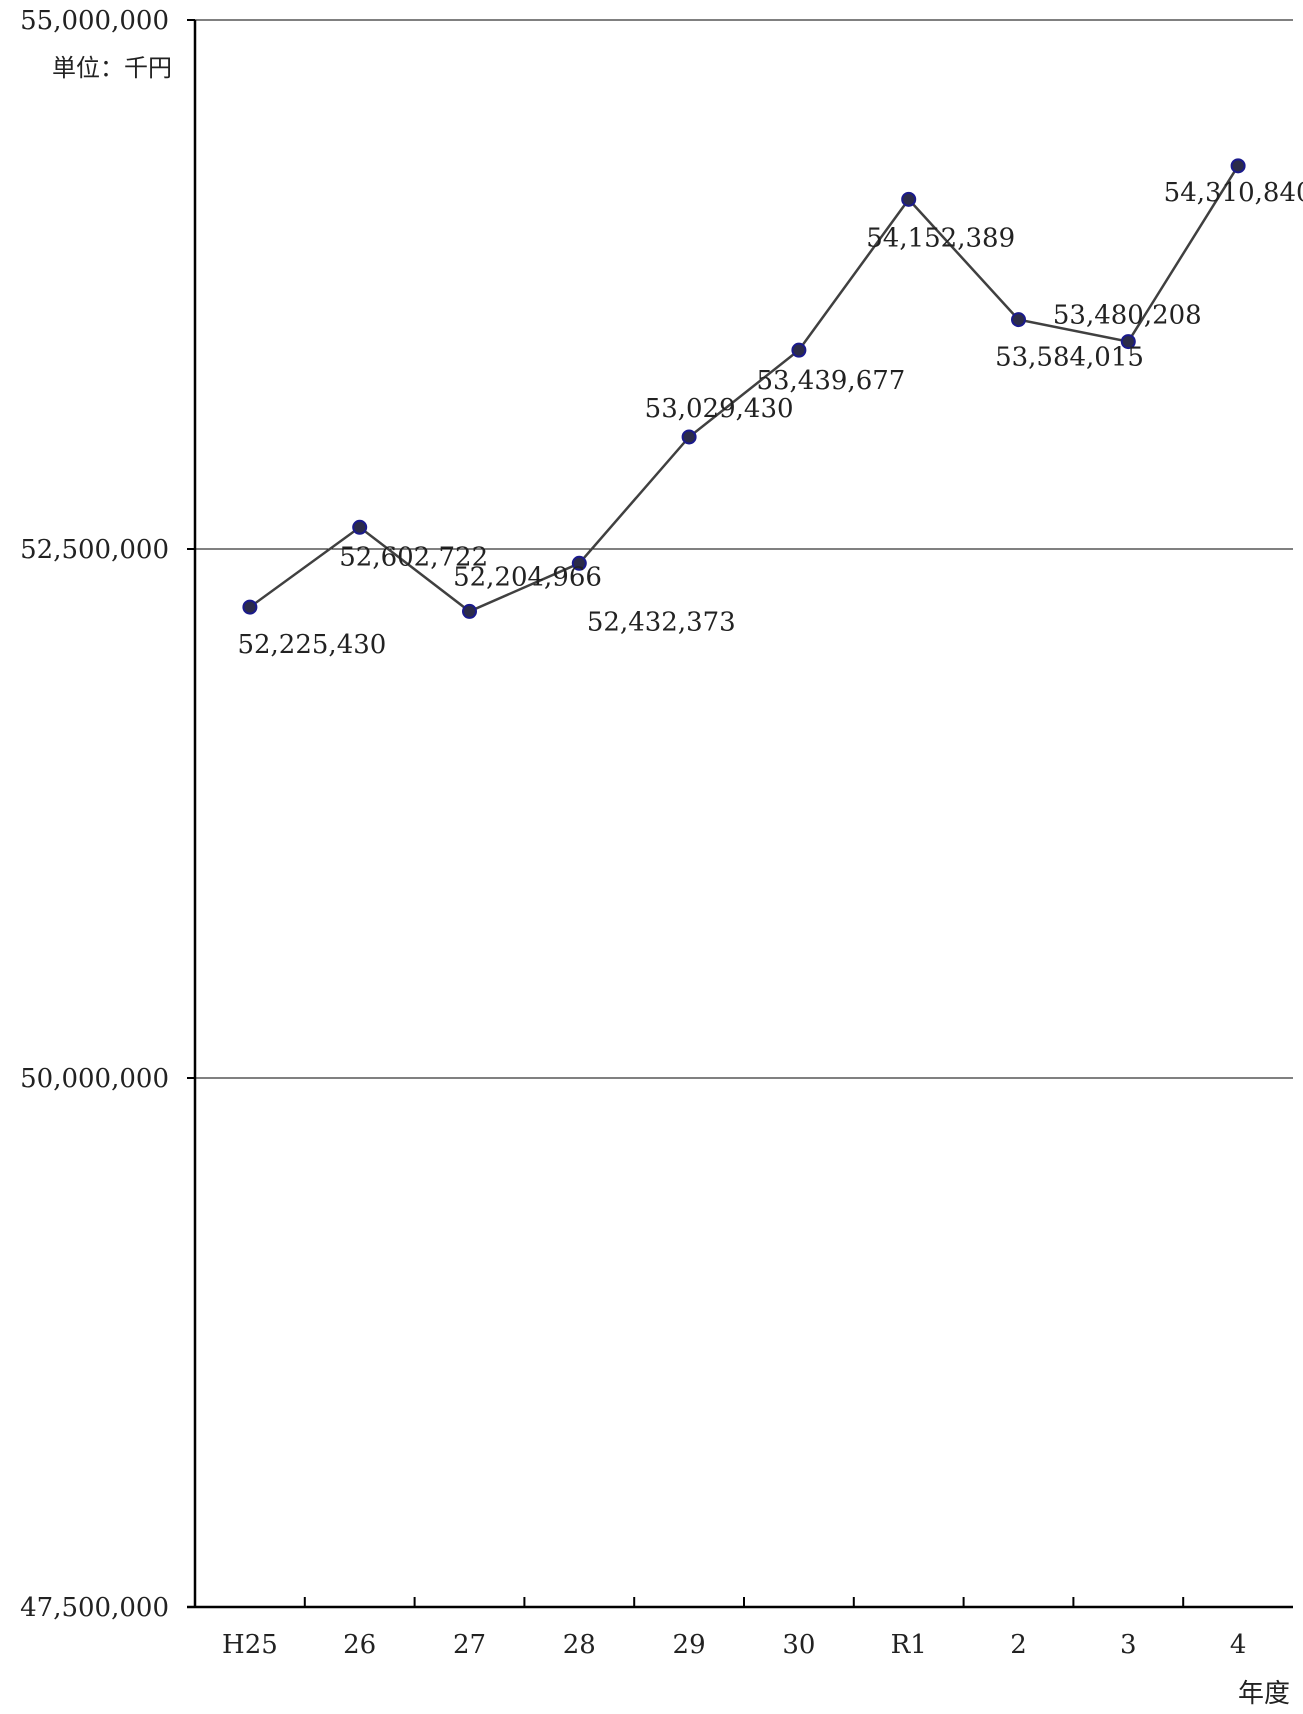 This screenshot has height=1714, width=1303. Describe the element at coordinates (311, 645) in the screenshot. I see `data-label: 52,225,430` at that location.